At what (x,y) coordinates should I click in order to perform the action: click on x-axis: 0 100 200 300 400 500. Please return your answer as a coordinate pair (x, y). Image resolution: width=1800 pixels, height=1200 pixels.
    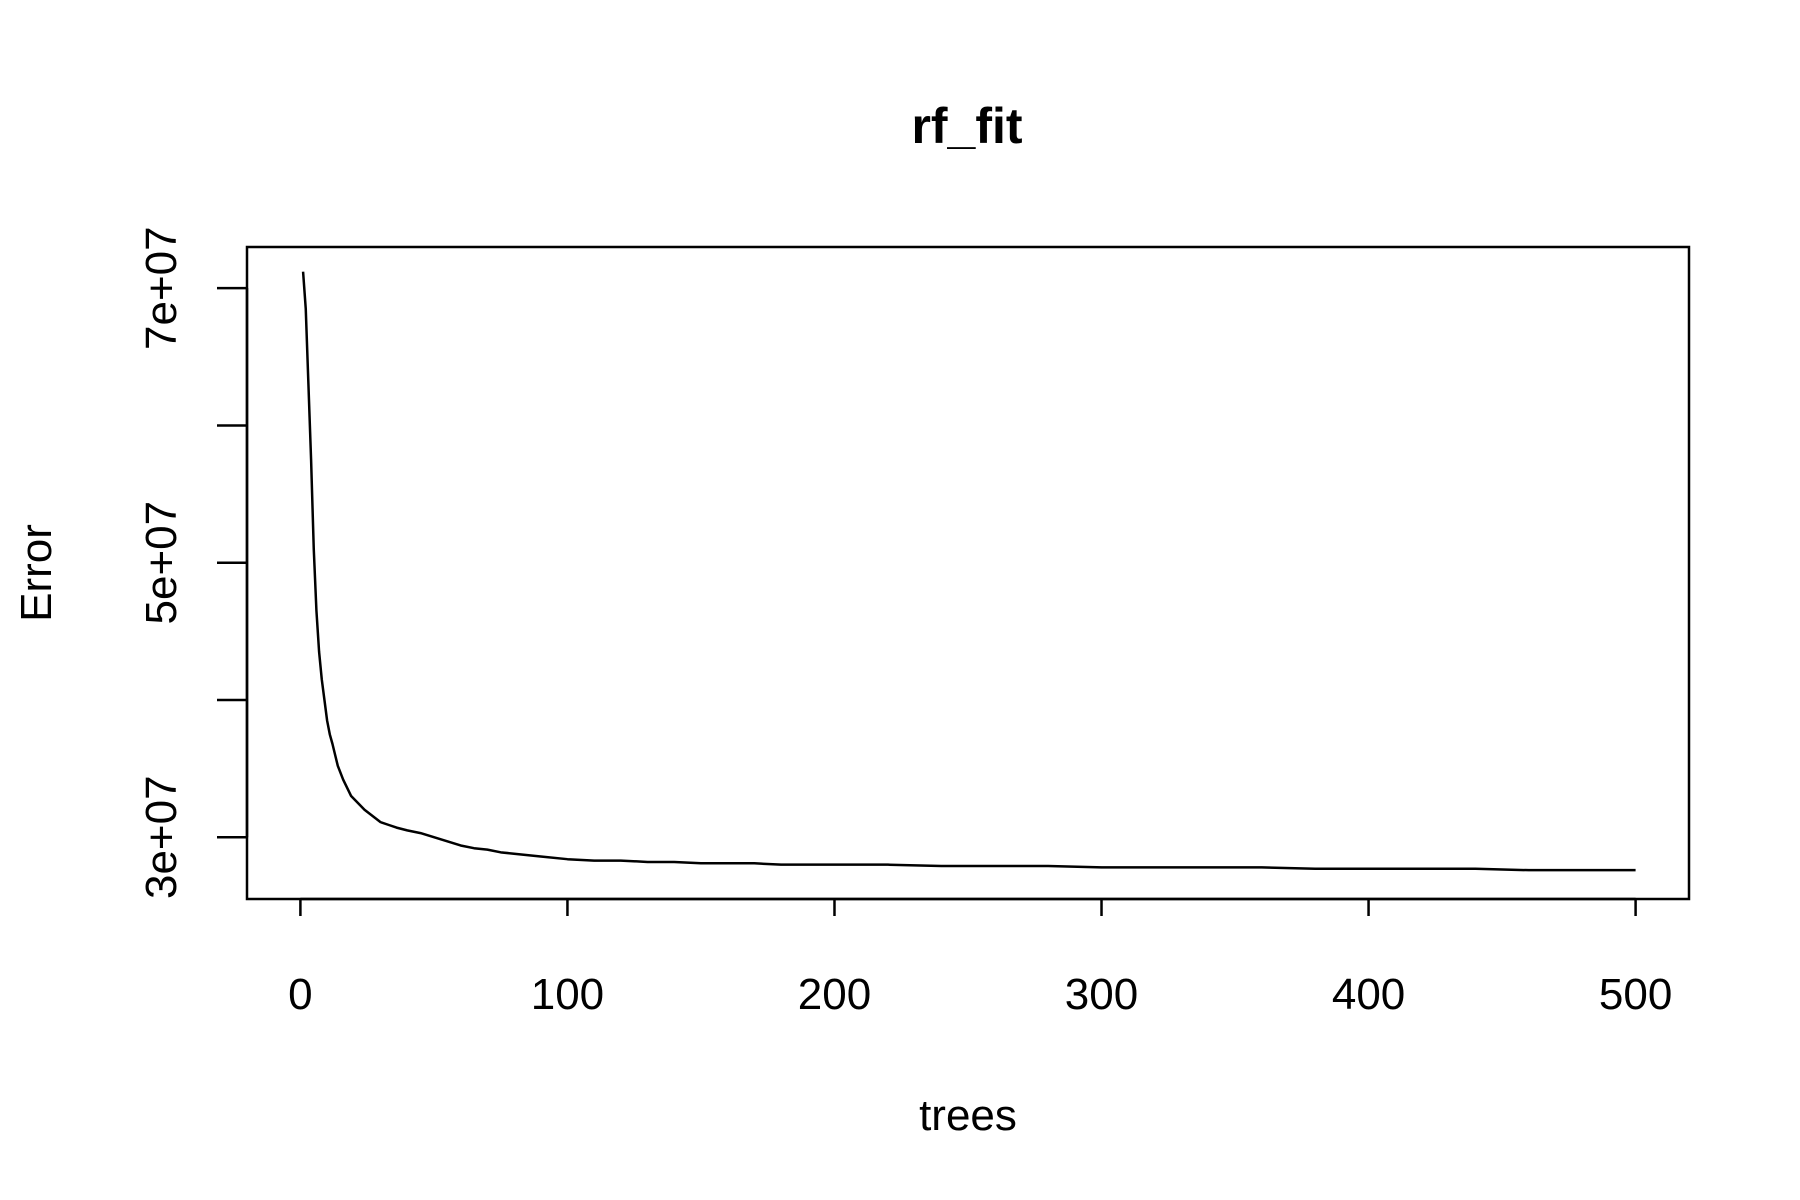
    Looking at the image, I should click on (980, 958).